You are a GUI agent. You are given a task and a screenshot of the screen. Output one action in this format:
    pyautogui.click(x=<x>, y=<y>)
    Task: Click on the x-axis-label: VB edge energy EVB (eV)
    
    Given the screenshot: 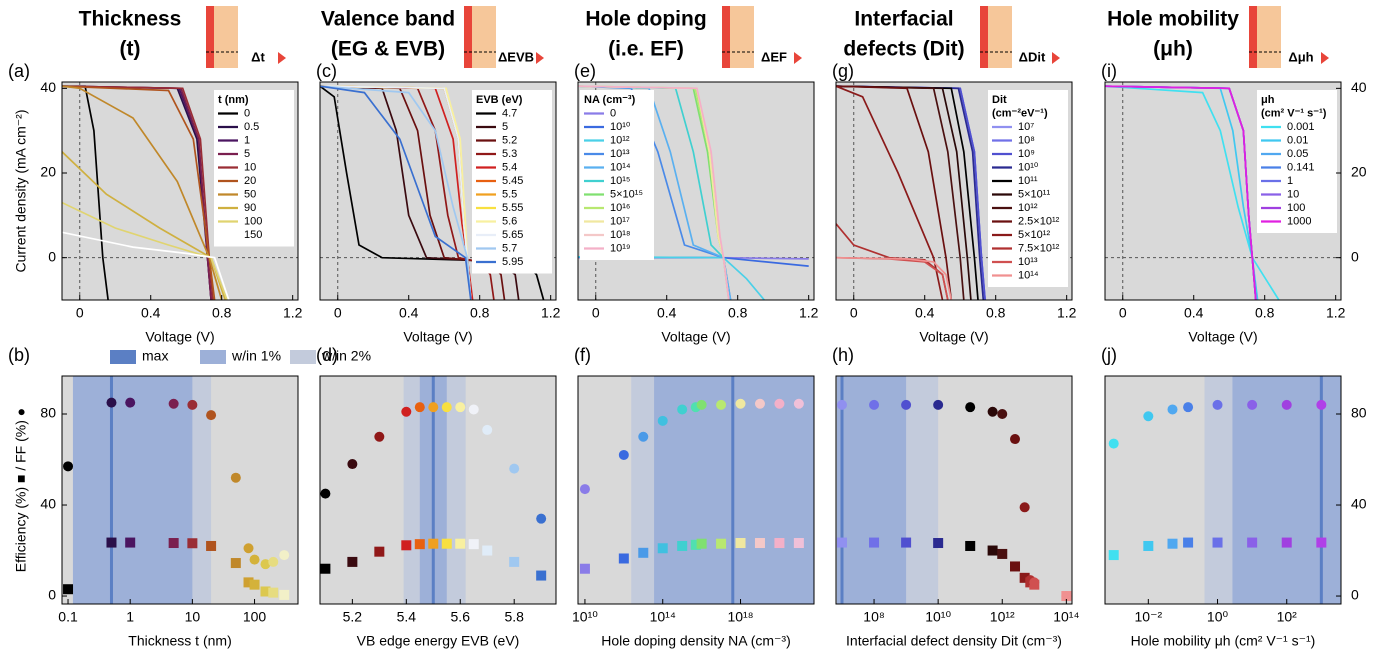 What is the action you would take?
    pyautogui.click(x=438, y=641)
    